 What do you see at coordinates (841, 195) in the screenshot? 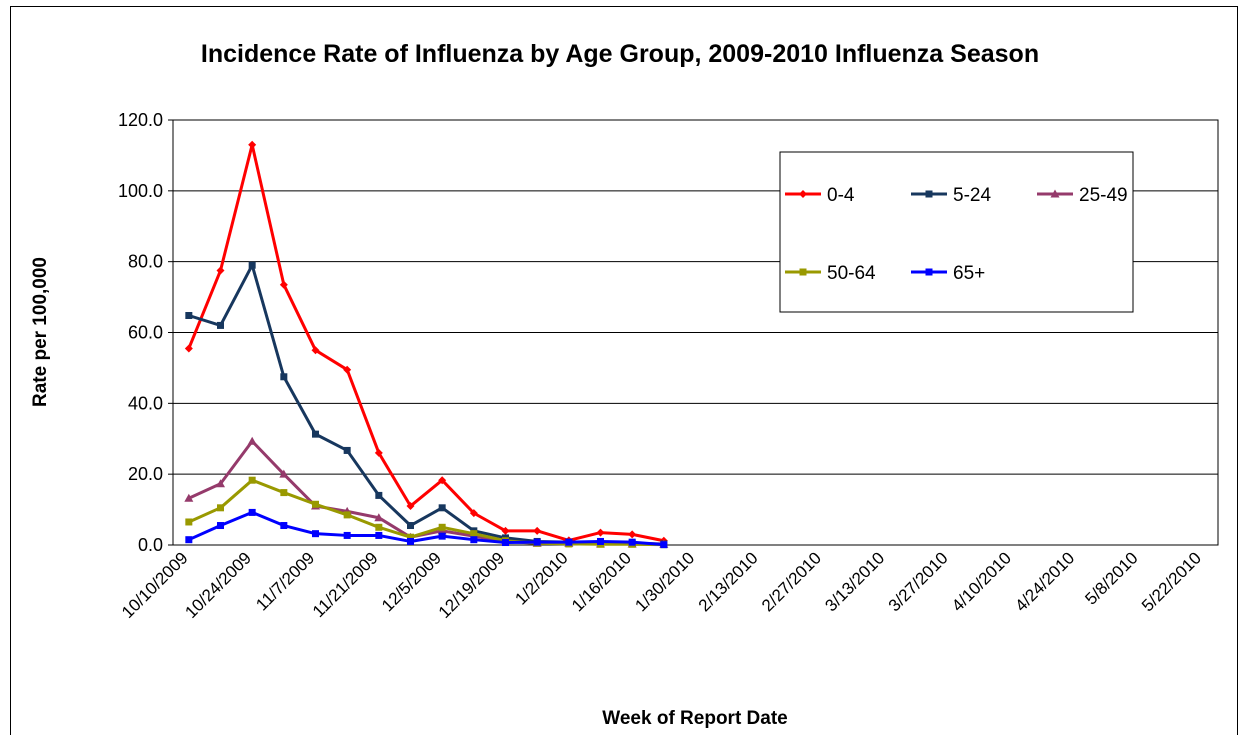
I see `legend-label: 0-4` at bounding box center [841, 195].